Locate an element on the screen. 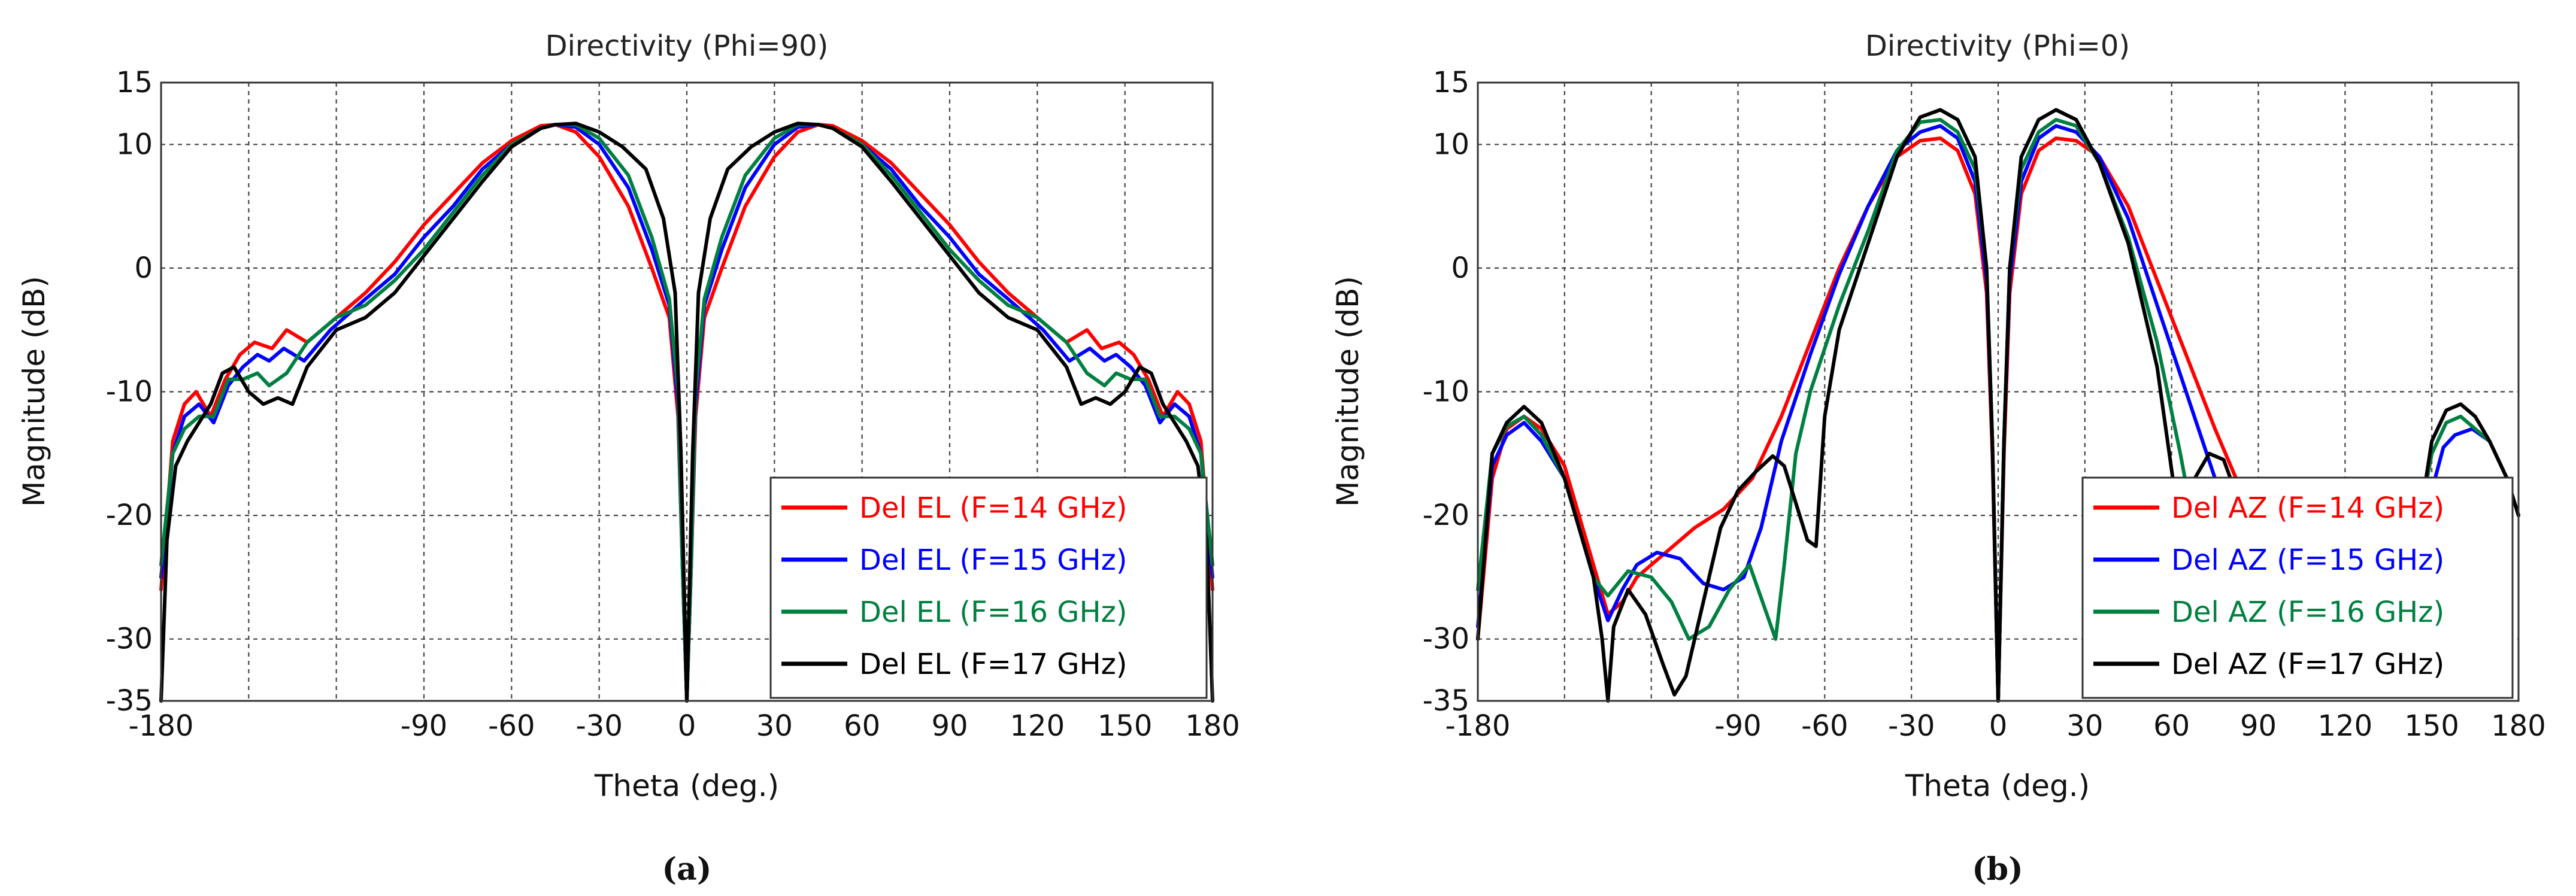 The image size is (2576, 896). chart-title: Directivity (Phi=90) is located at coordinates (687, 46).